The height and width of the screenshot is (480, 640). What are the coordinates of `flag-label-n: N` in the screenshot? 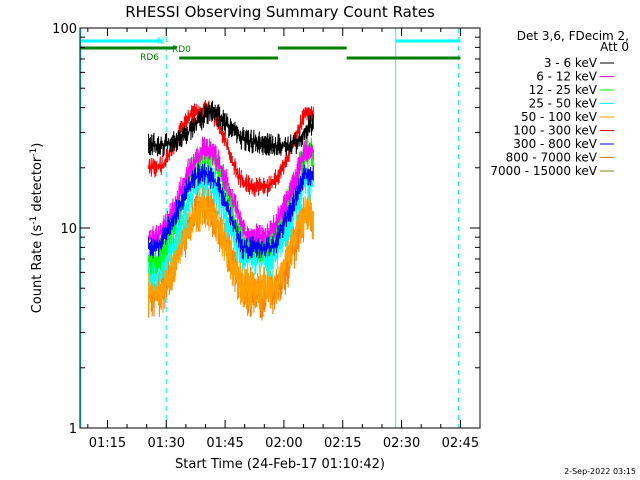 It's located at (160, 42).